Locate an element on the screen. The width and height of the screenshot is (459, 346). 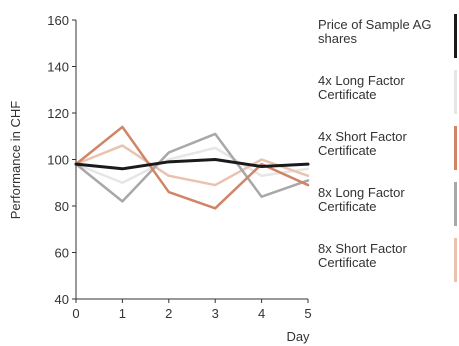
series-lines is located at coordinates (192, 167).